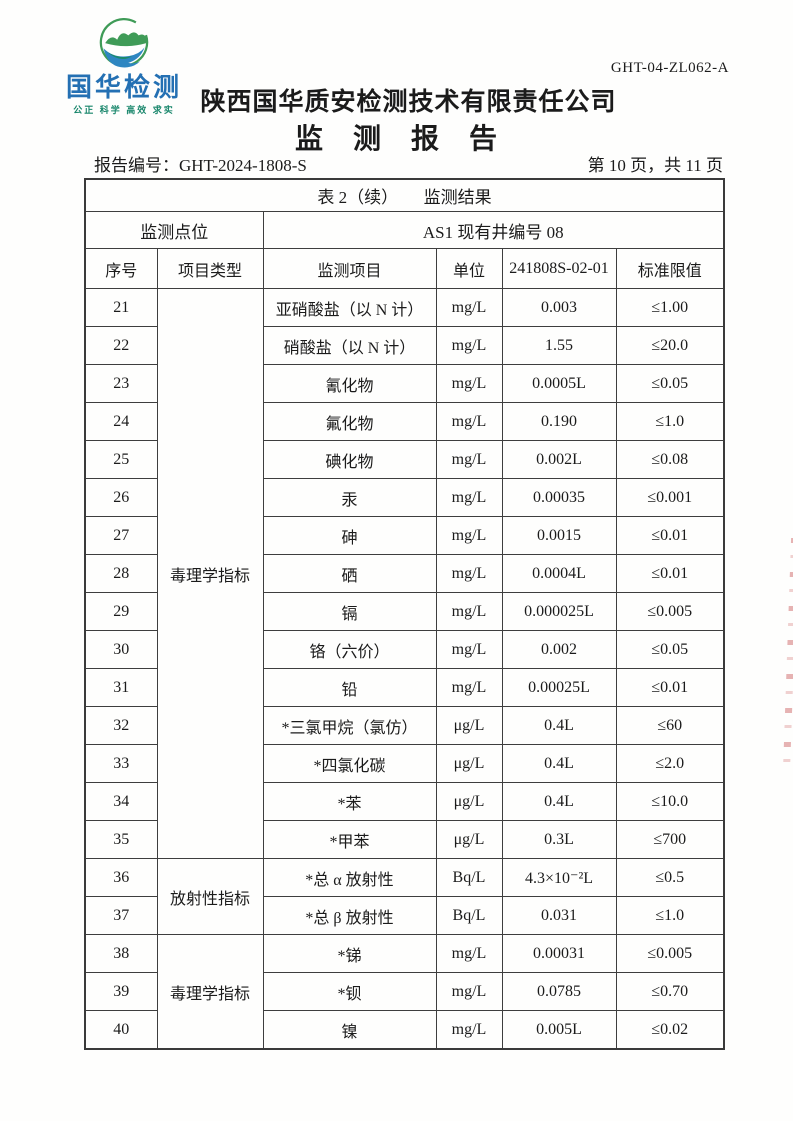 The image size is (793, 1121). I want to click on row-no: 21, so click(121, 307).